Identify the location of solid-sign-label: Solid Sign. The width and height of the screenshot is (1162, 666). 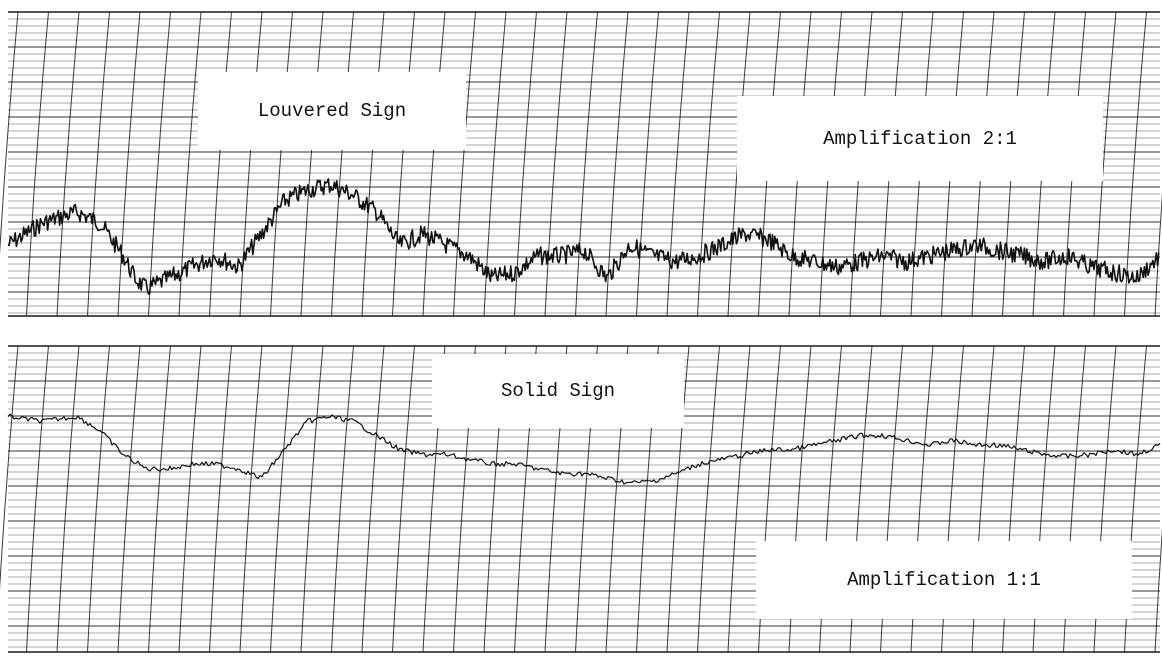
(558, 391).